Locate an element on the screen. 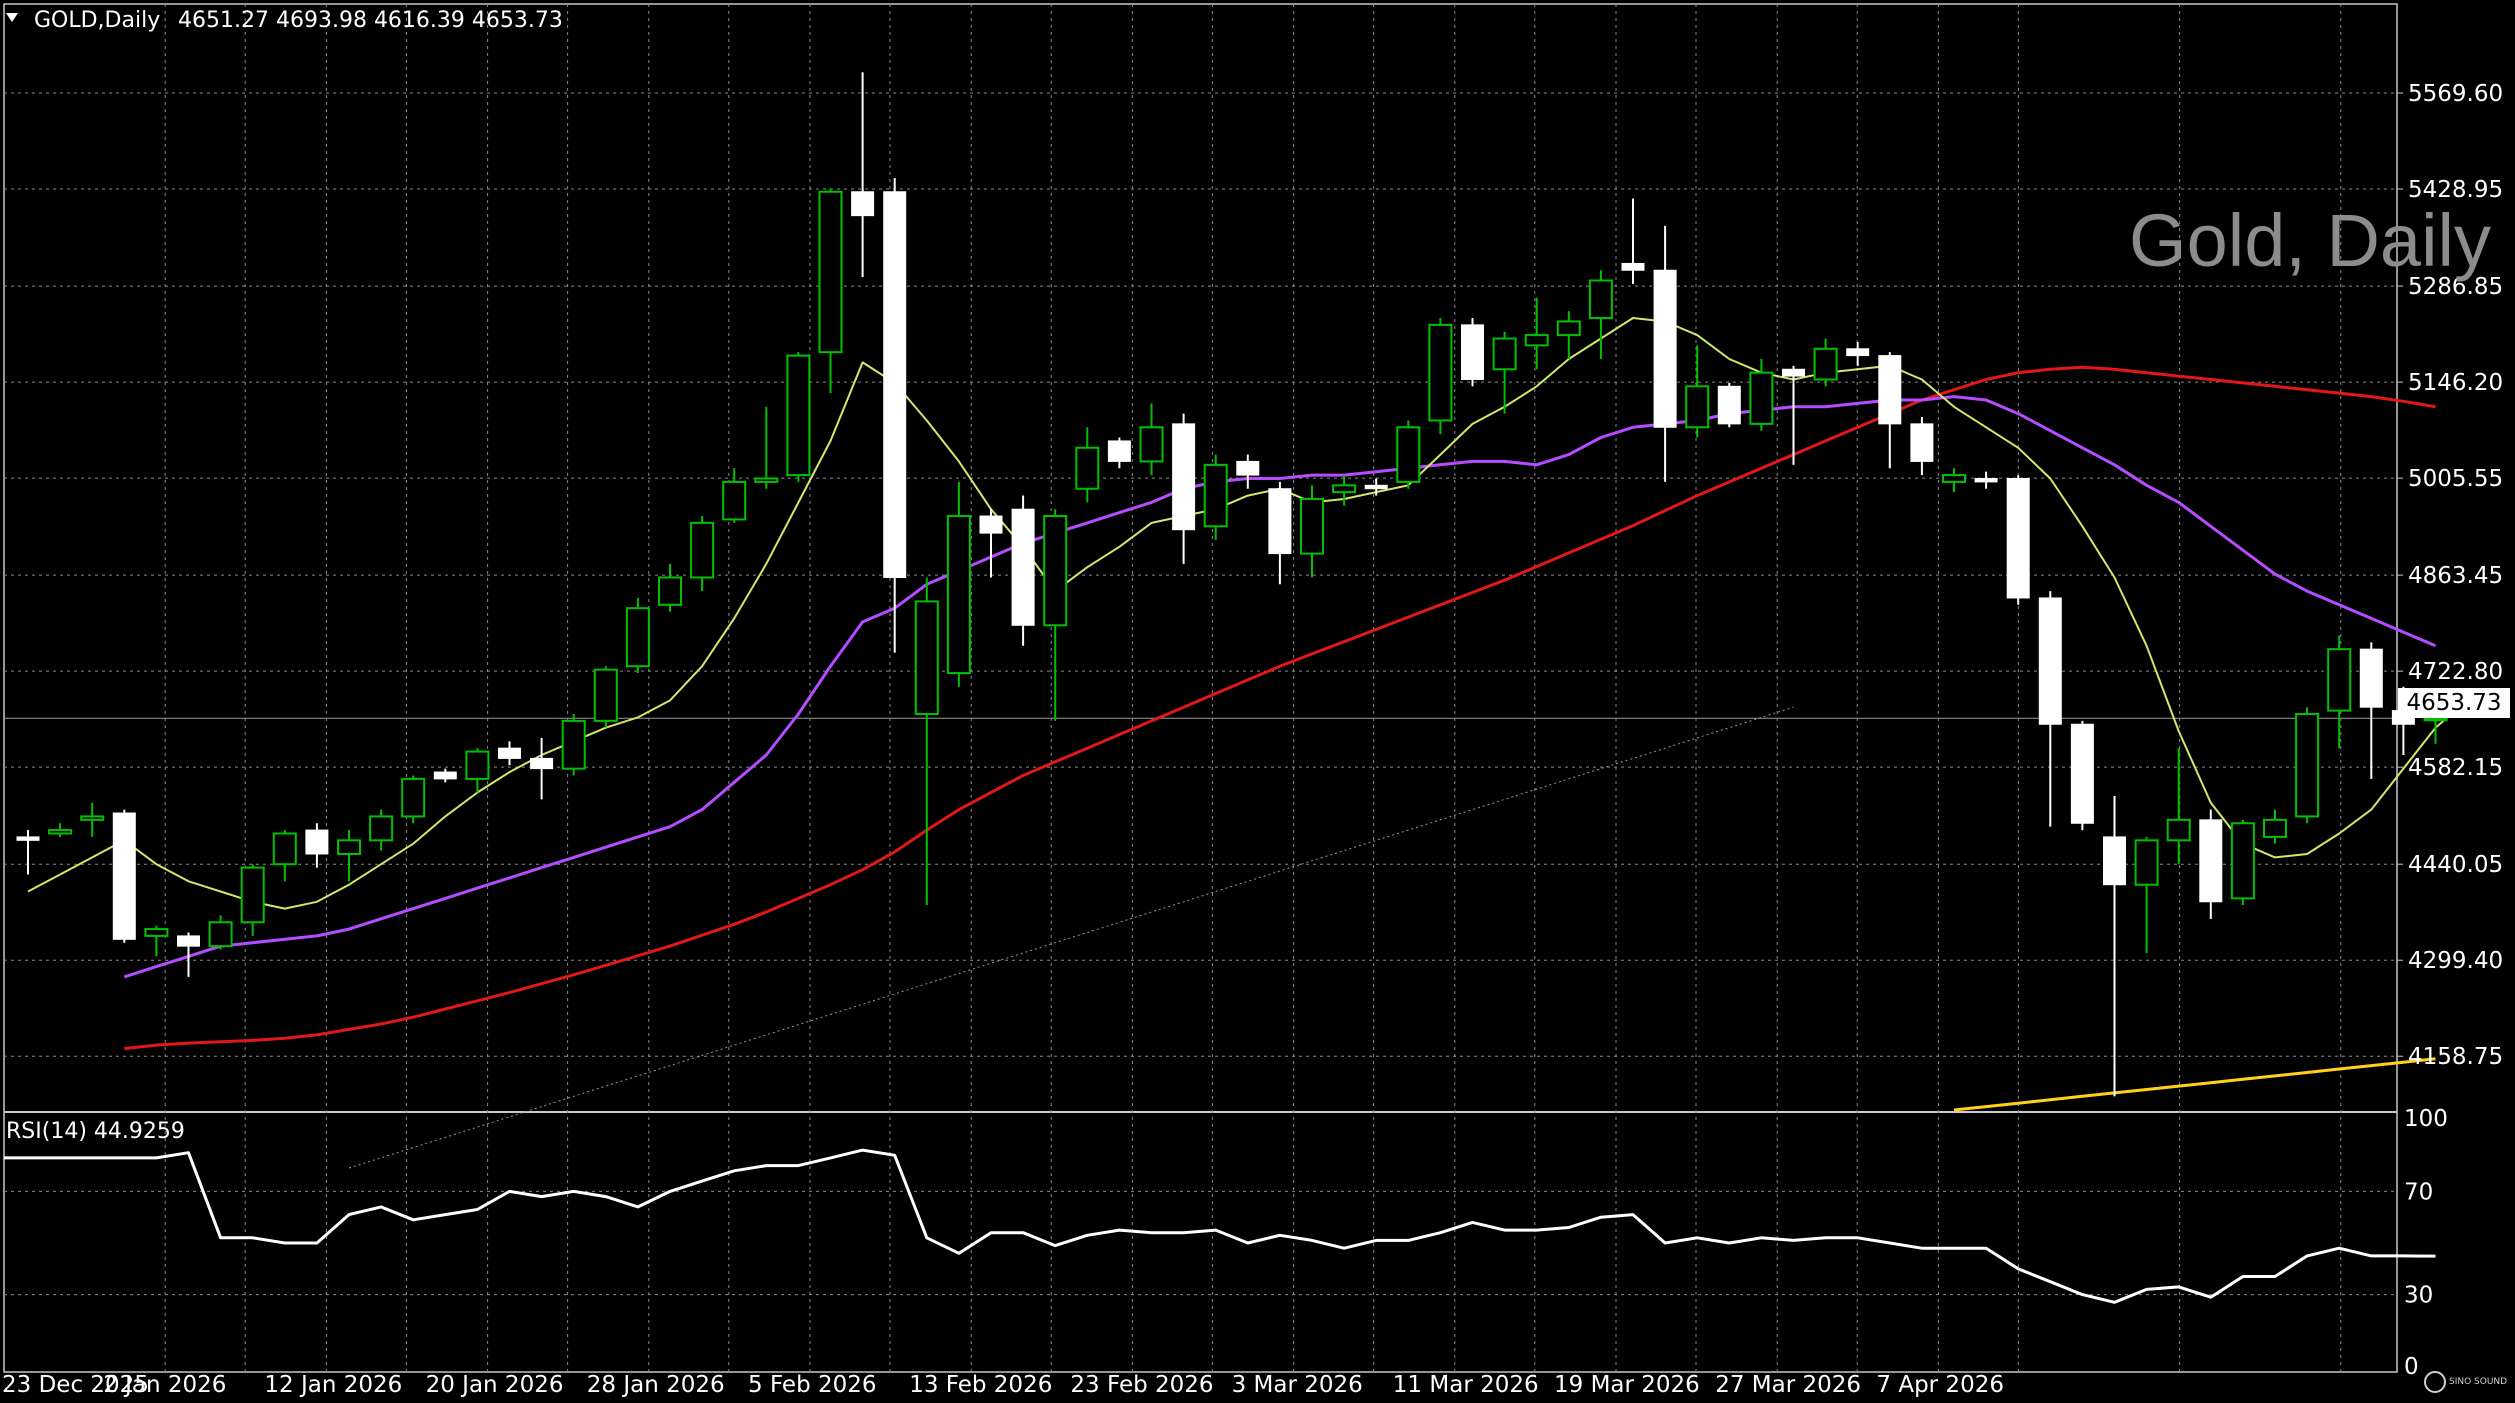  date-tick-label: 27 Mar 2026 is located at coordinates (1788, 1385).